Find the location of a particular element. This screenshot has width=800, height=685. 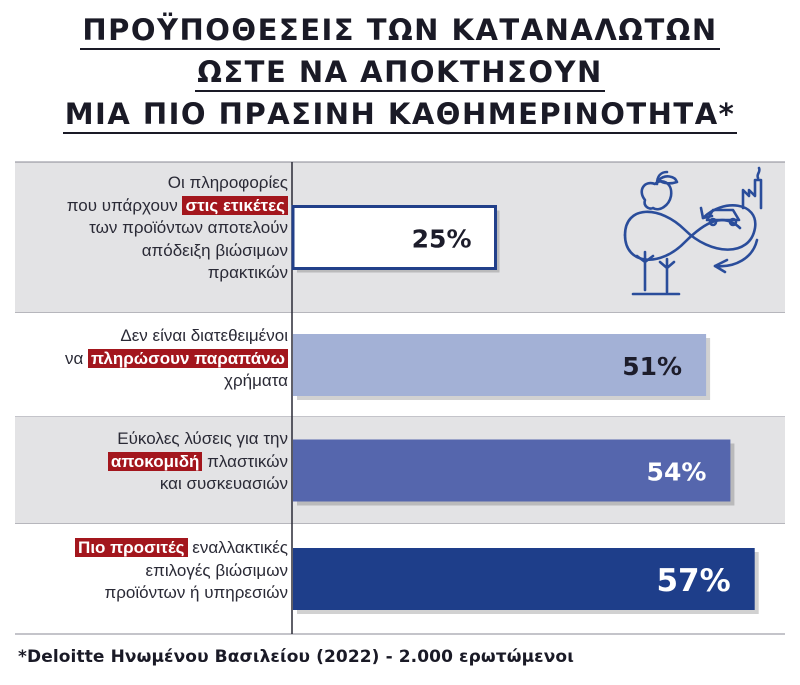

category-label-line: των προϊόντων αποτελούν is located at coordinates (152, 228).